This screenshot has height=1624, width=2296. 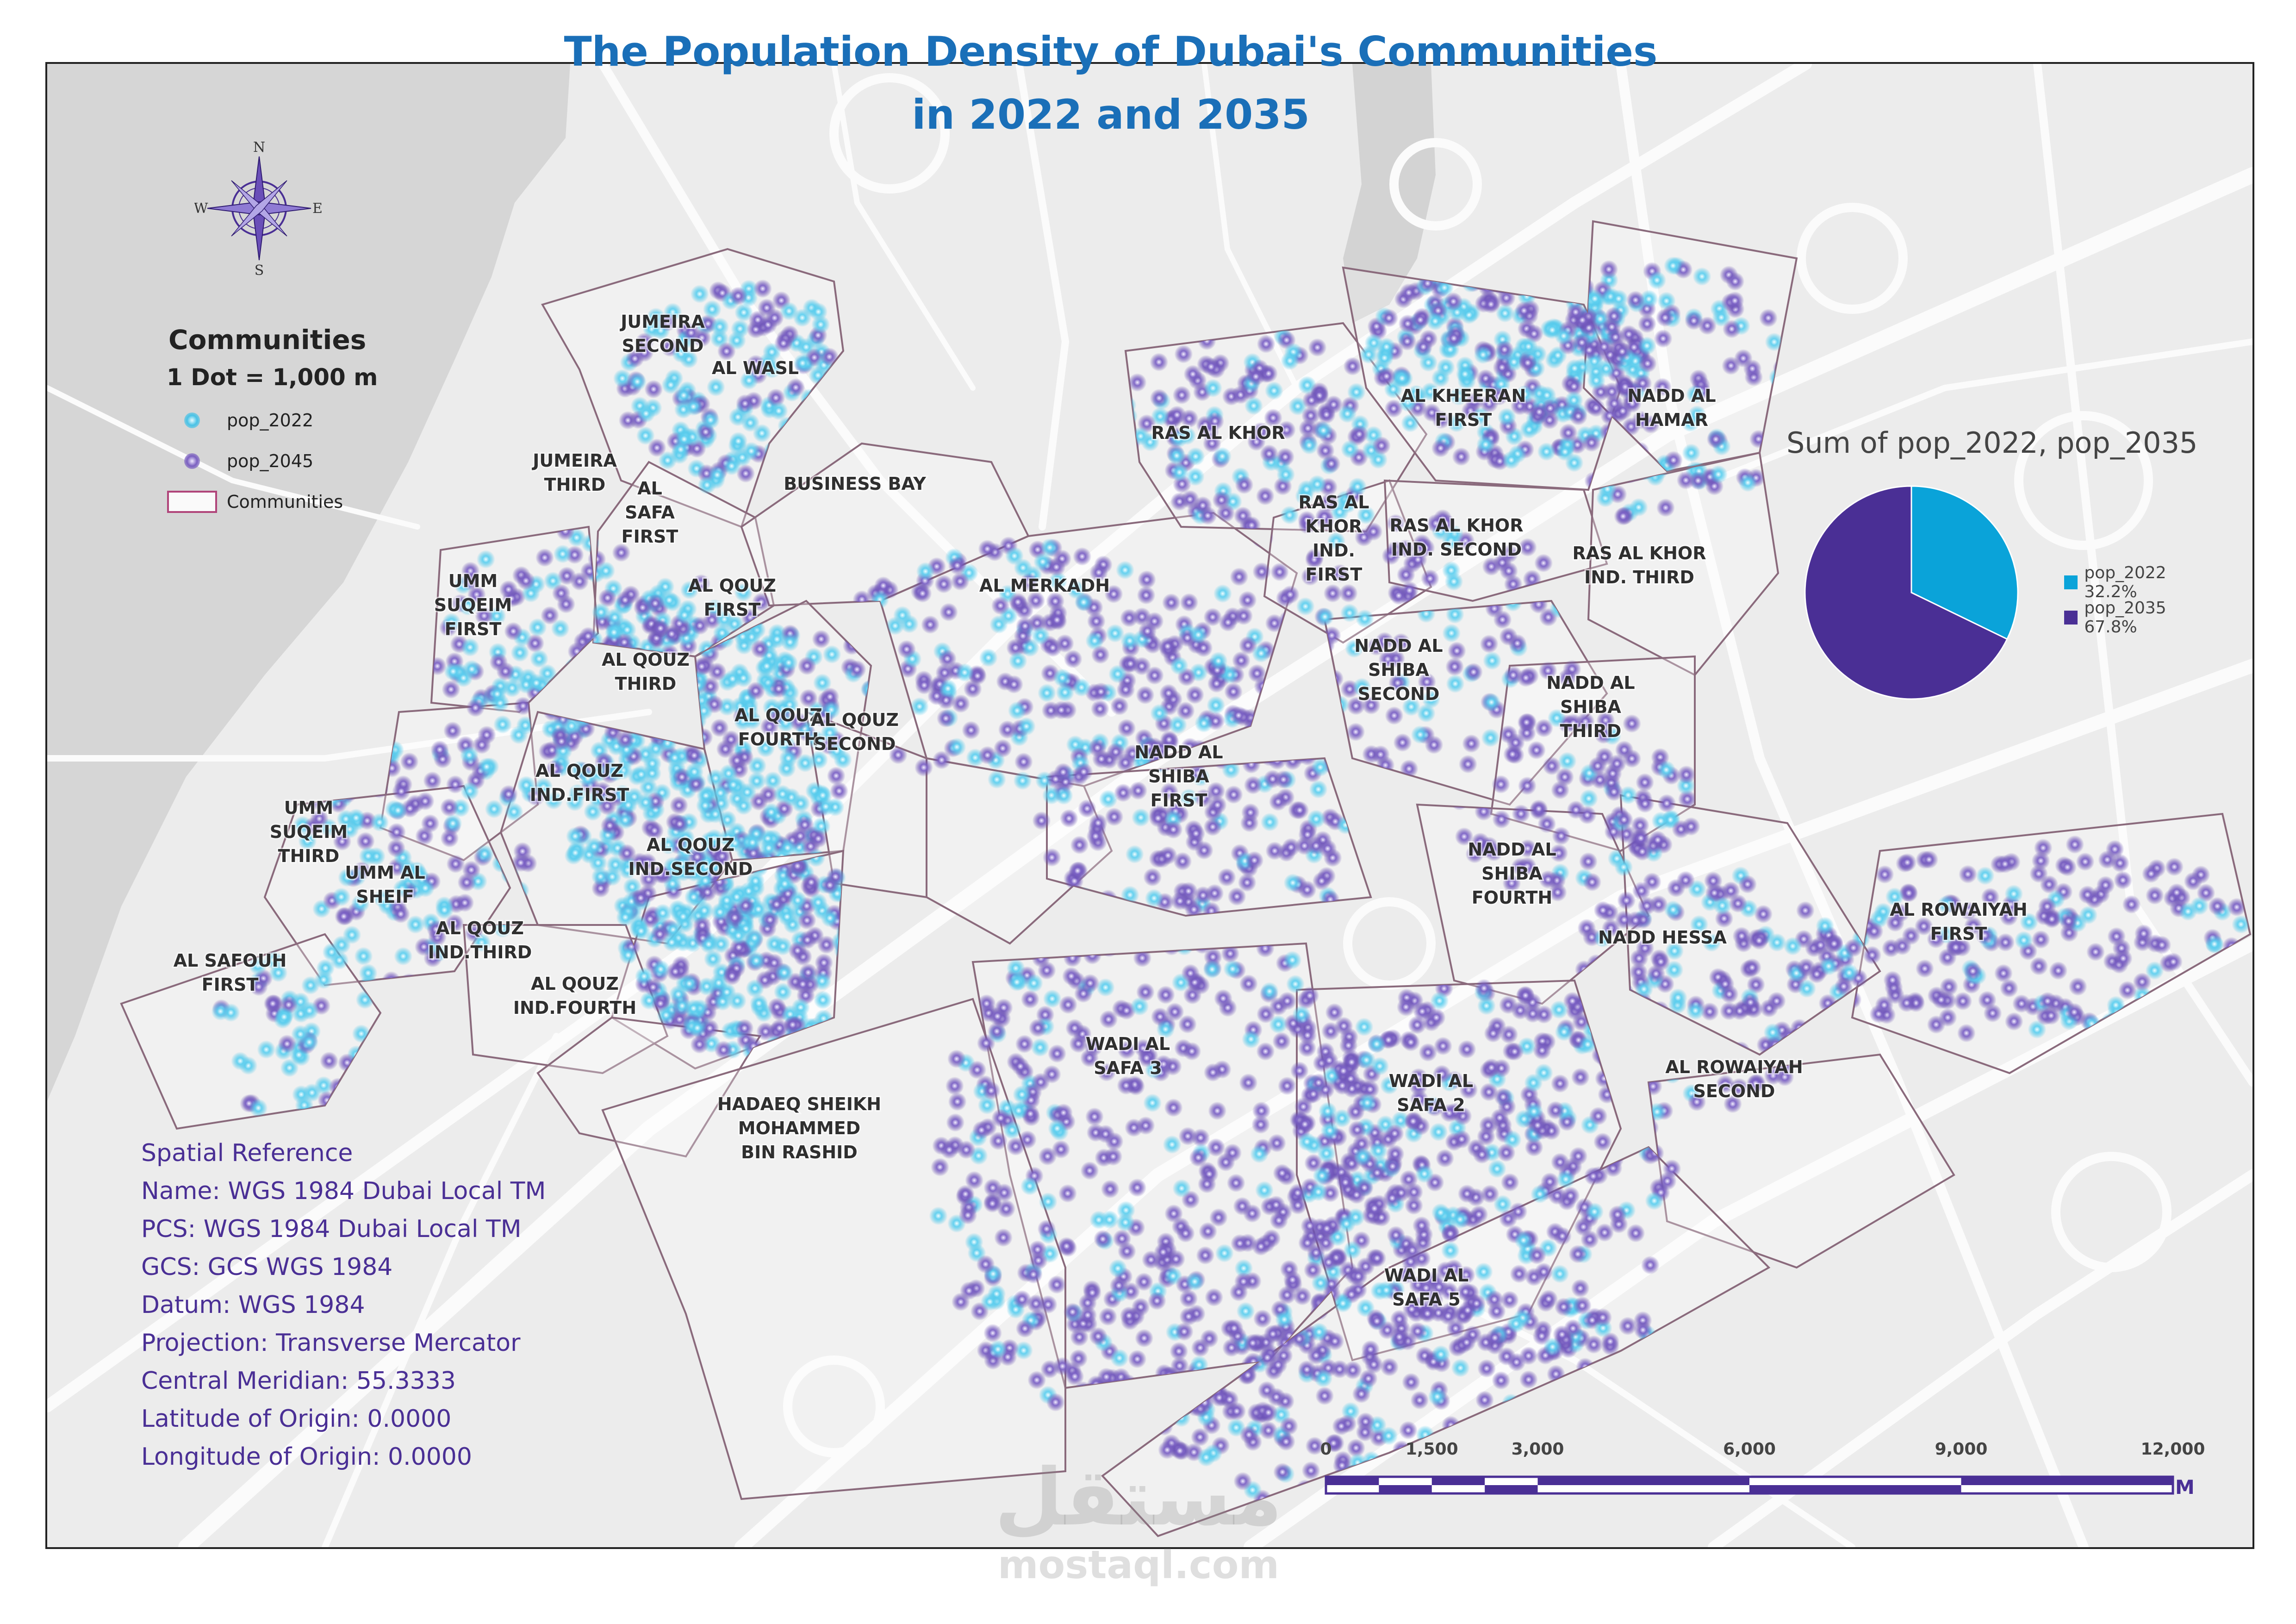 I want to click on pop-2045-dot-icon, so click(x=192, y=461).